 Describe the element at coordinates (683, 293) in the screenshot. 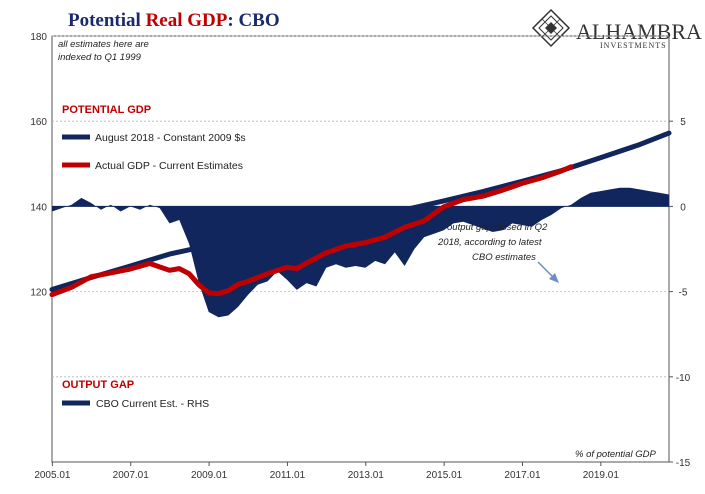

I see `right-tick-label: -5` at that location.